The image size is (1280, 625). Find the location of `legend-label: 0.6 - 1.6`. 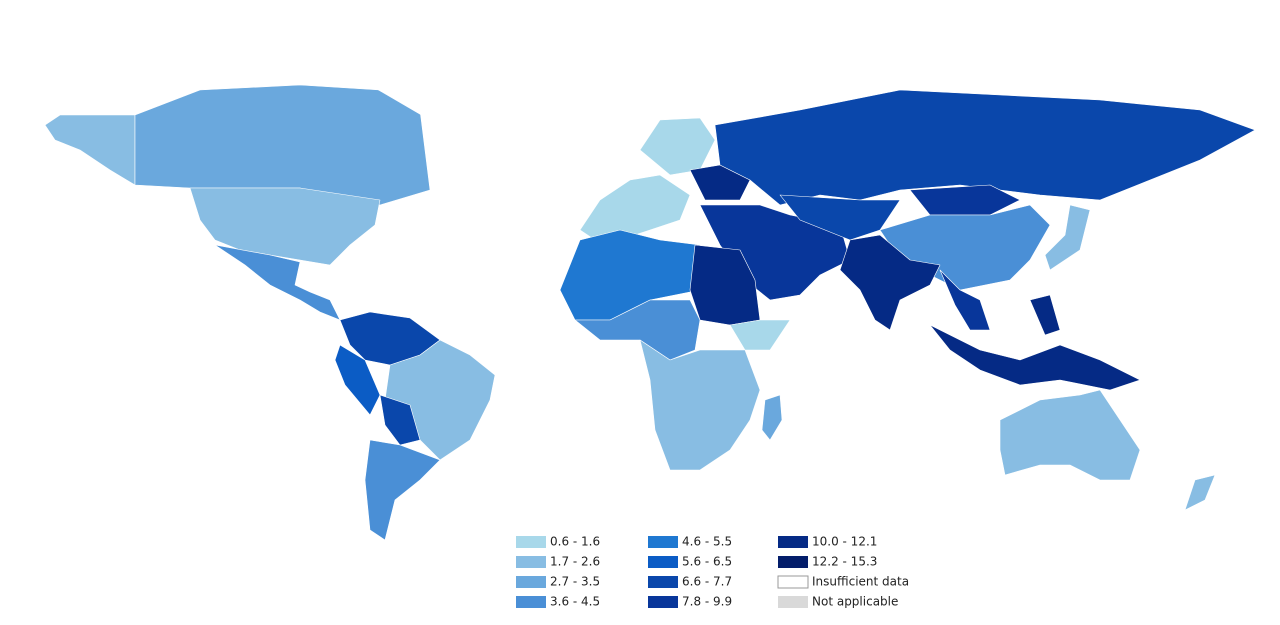

legend-label: 0.6 - 1.6 is located at coordinates (575, 542).